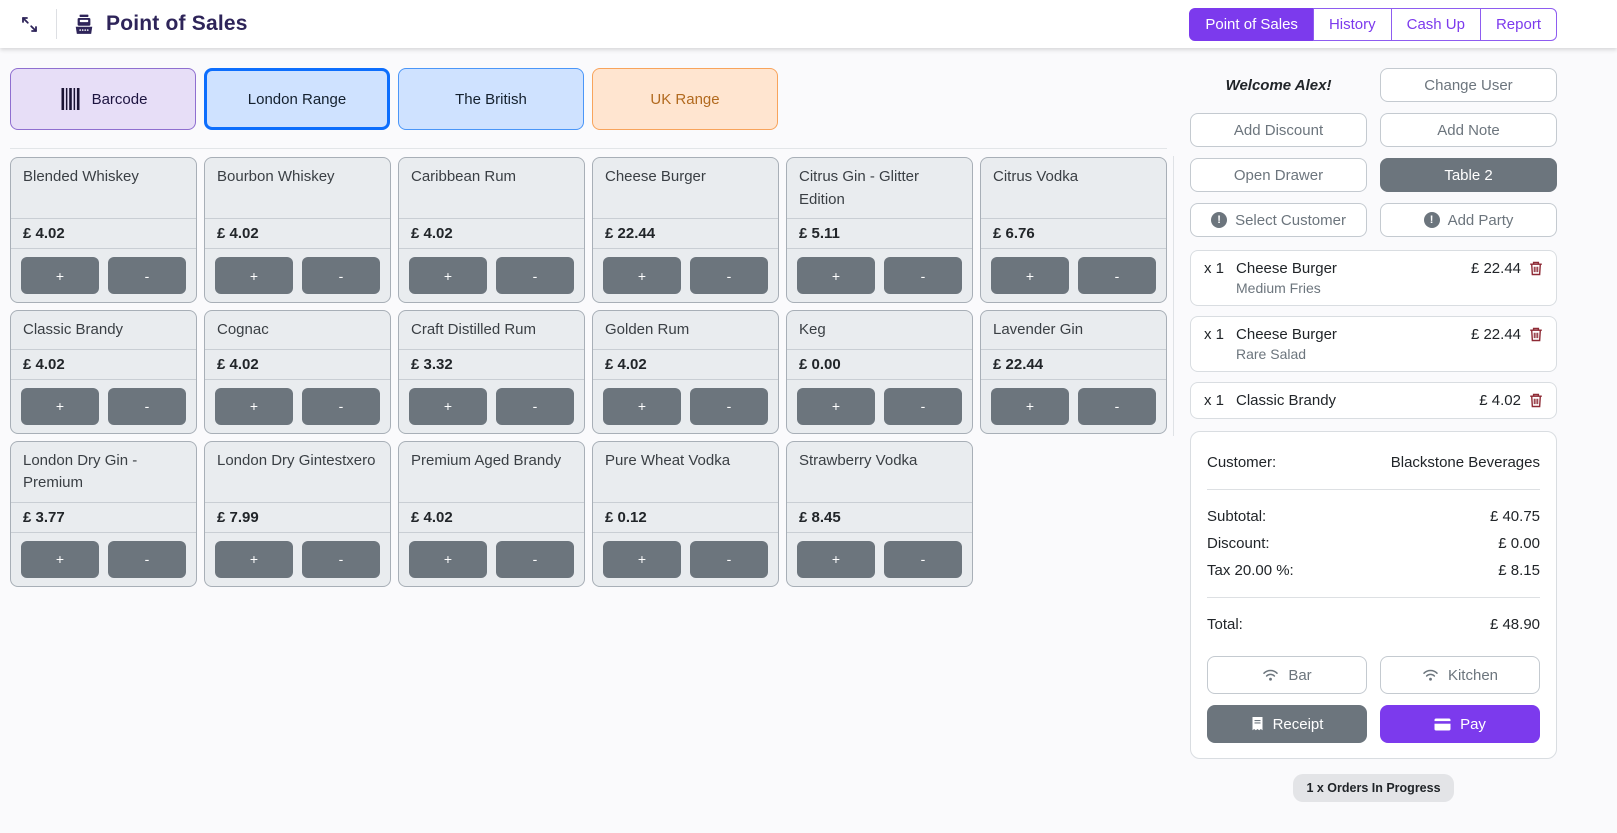 Image resolution: width=1617 pixels, height=833 pixels. I want to click on order-item-price: £ 22.44, so click(1495, 268).